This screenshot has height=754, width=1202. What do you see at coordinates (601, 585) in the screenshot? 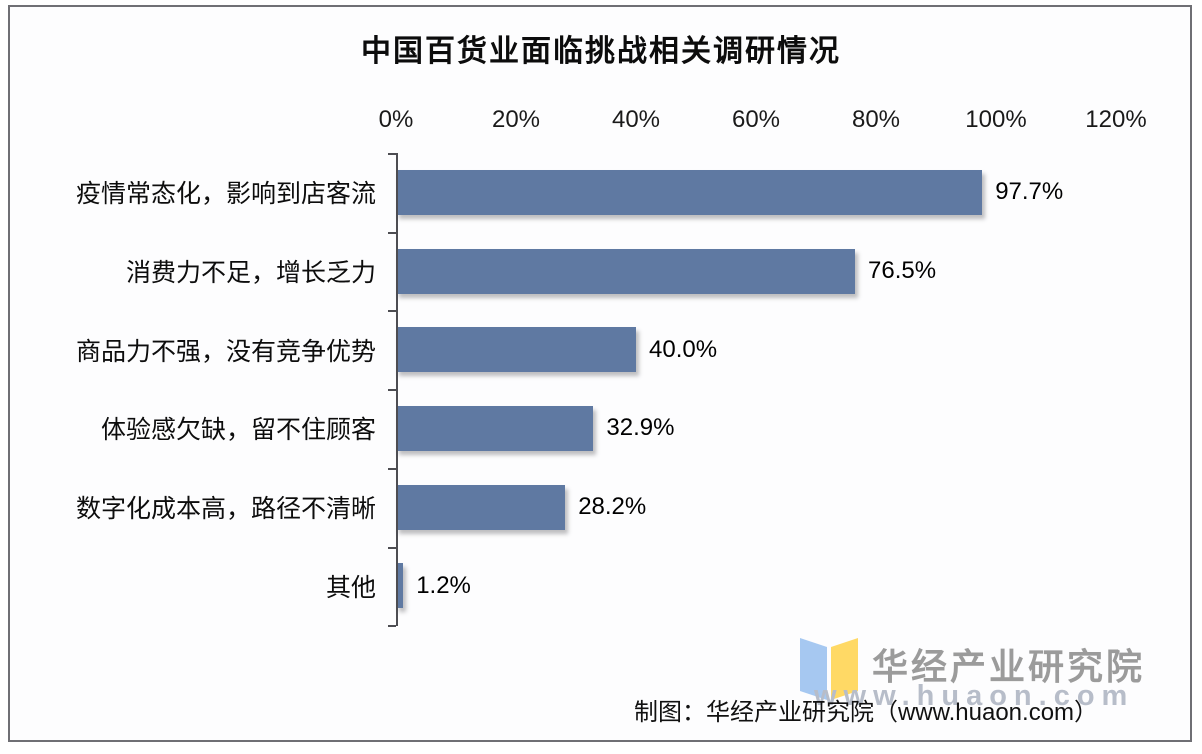
I see `chart-row: 其他 1.2%` at bounding box center [601, 585].